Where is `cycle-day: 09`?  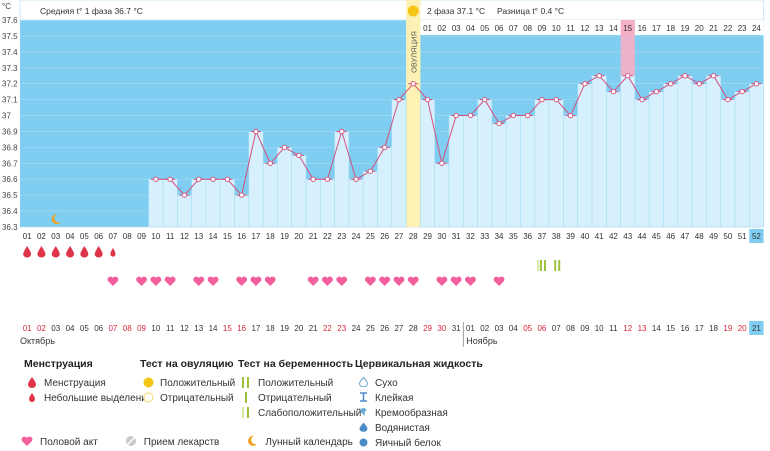 cycle-day: 09 is located at coordinates (141, 236).